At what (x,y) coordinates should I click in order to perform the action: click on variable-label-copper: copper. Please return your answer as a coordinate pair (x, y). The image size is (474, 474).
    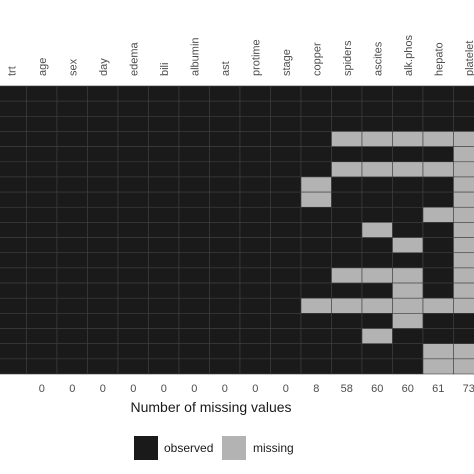
    Looking at the image, I should click on (317, 59).